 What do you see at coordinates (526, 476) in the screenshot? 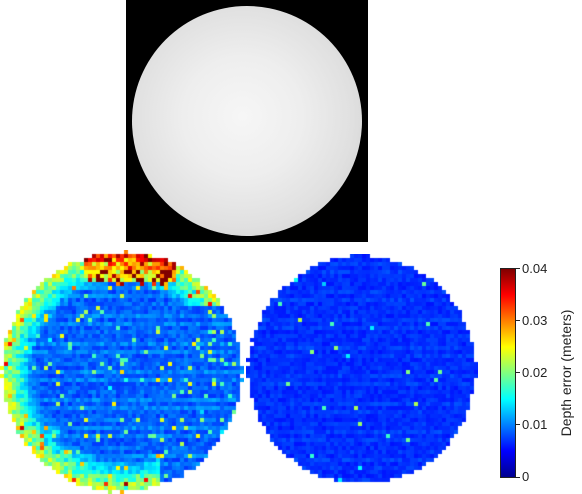
I see `colorbar-tick-label: 0` at bounding box center [526, 476].